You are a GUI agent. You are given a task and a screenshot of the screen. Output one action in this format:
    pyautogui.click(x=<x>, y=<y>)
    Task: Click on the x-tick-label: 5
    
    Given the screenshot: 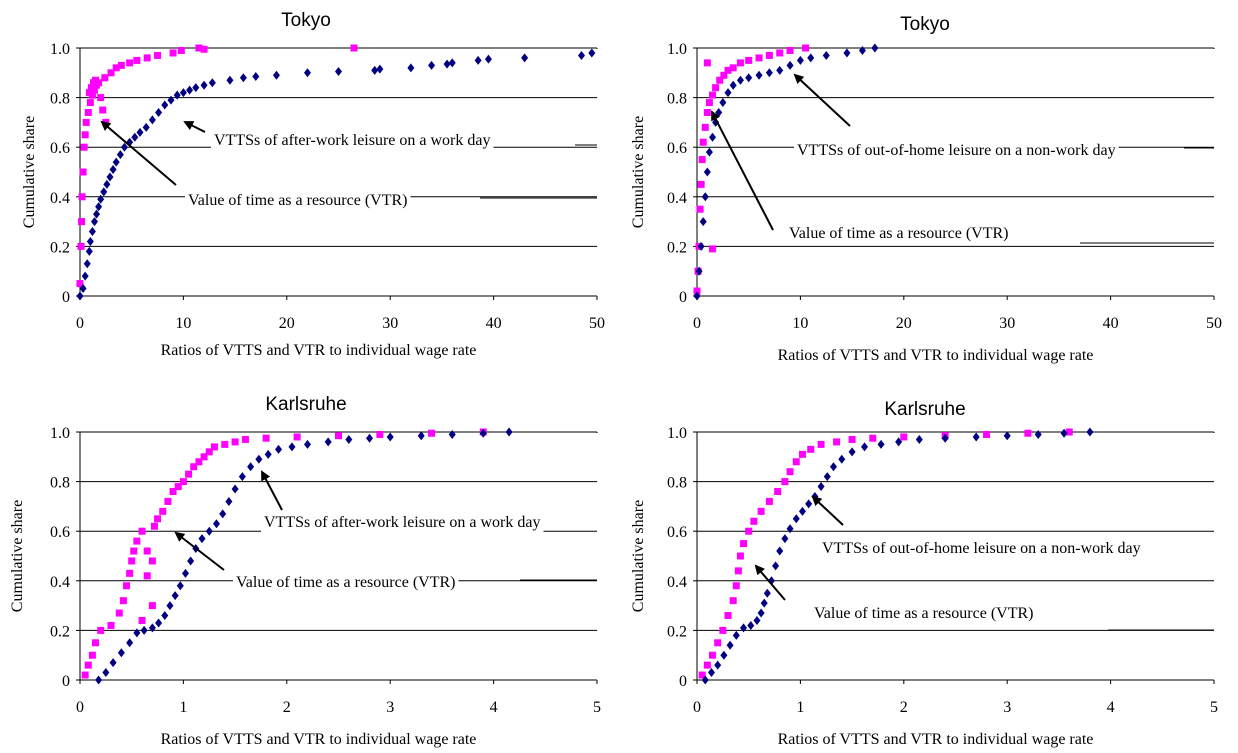 What is the action you would take?
    pyautogui.click(x=597, y=707)
    